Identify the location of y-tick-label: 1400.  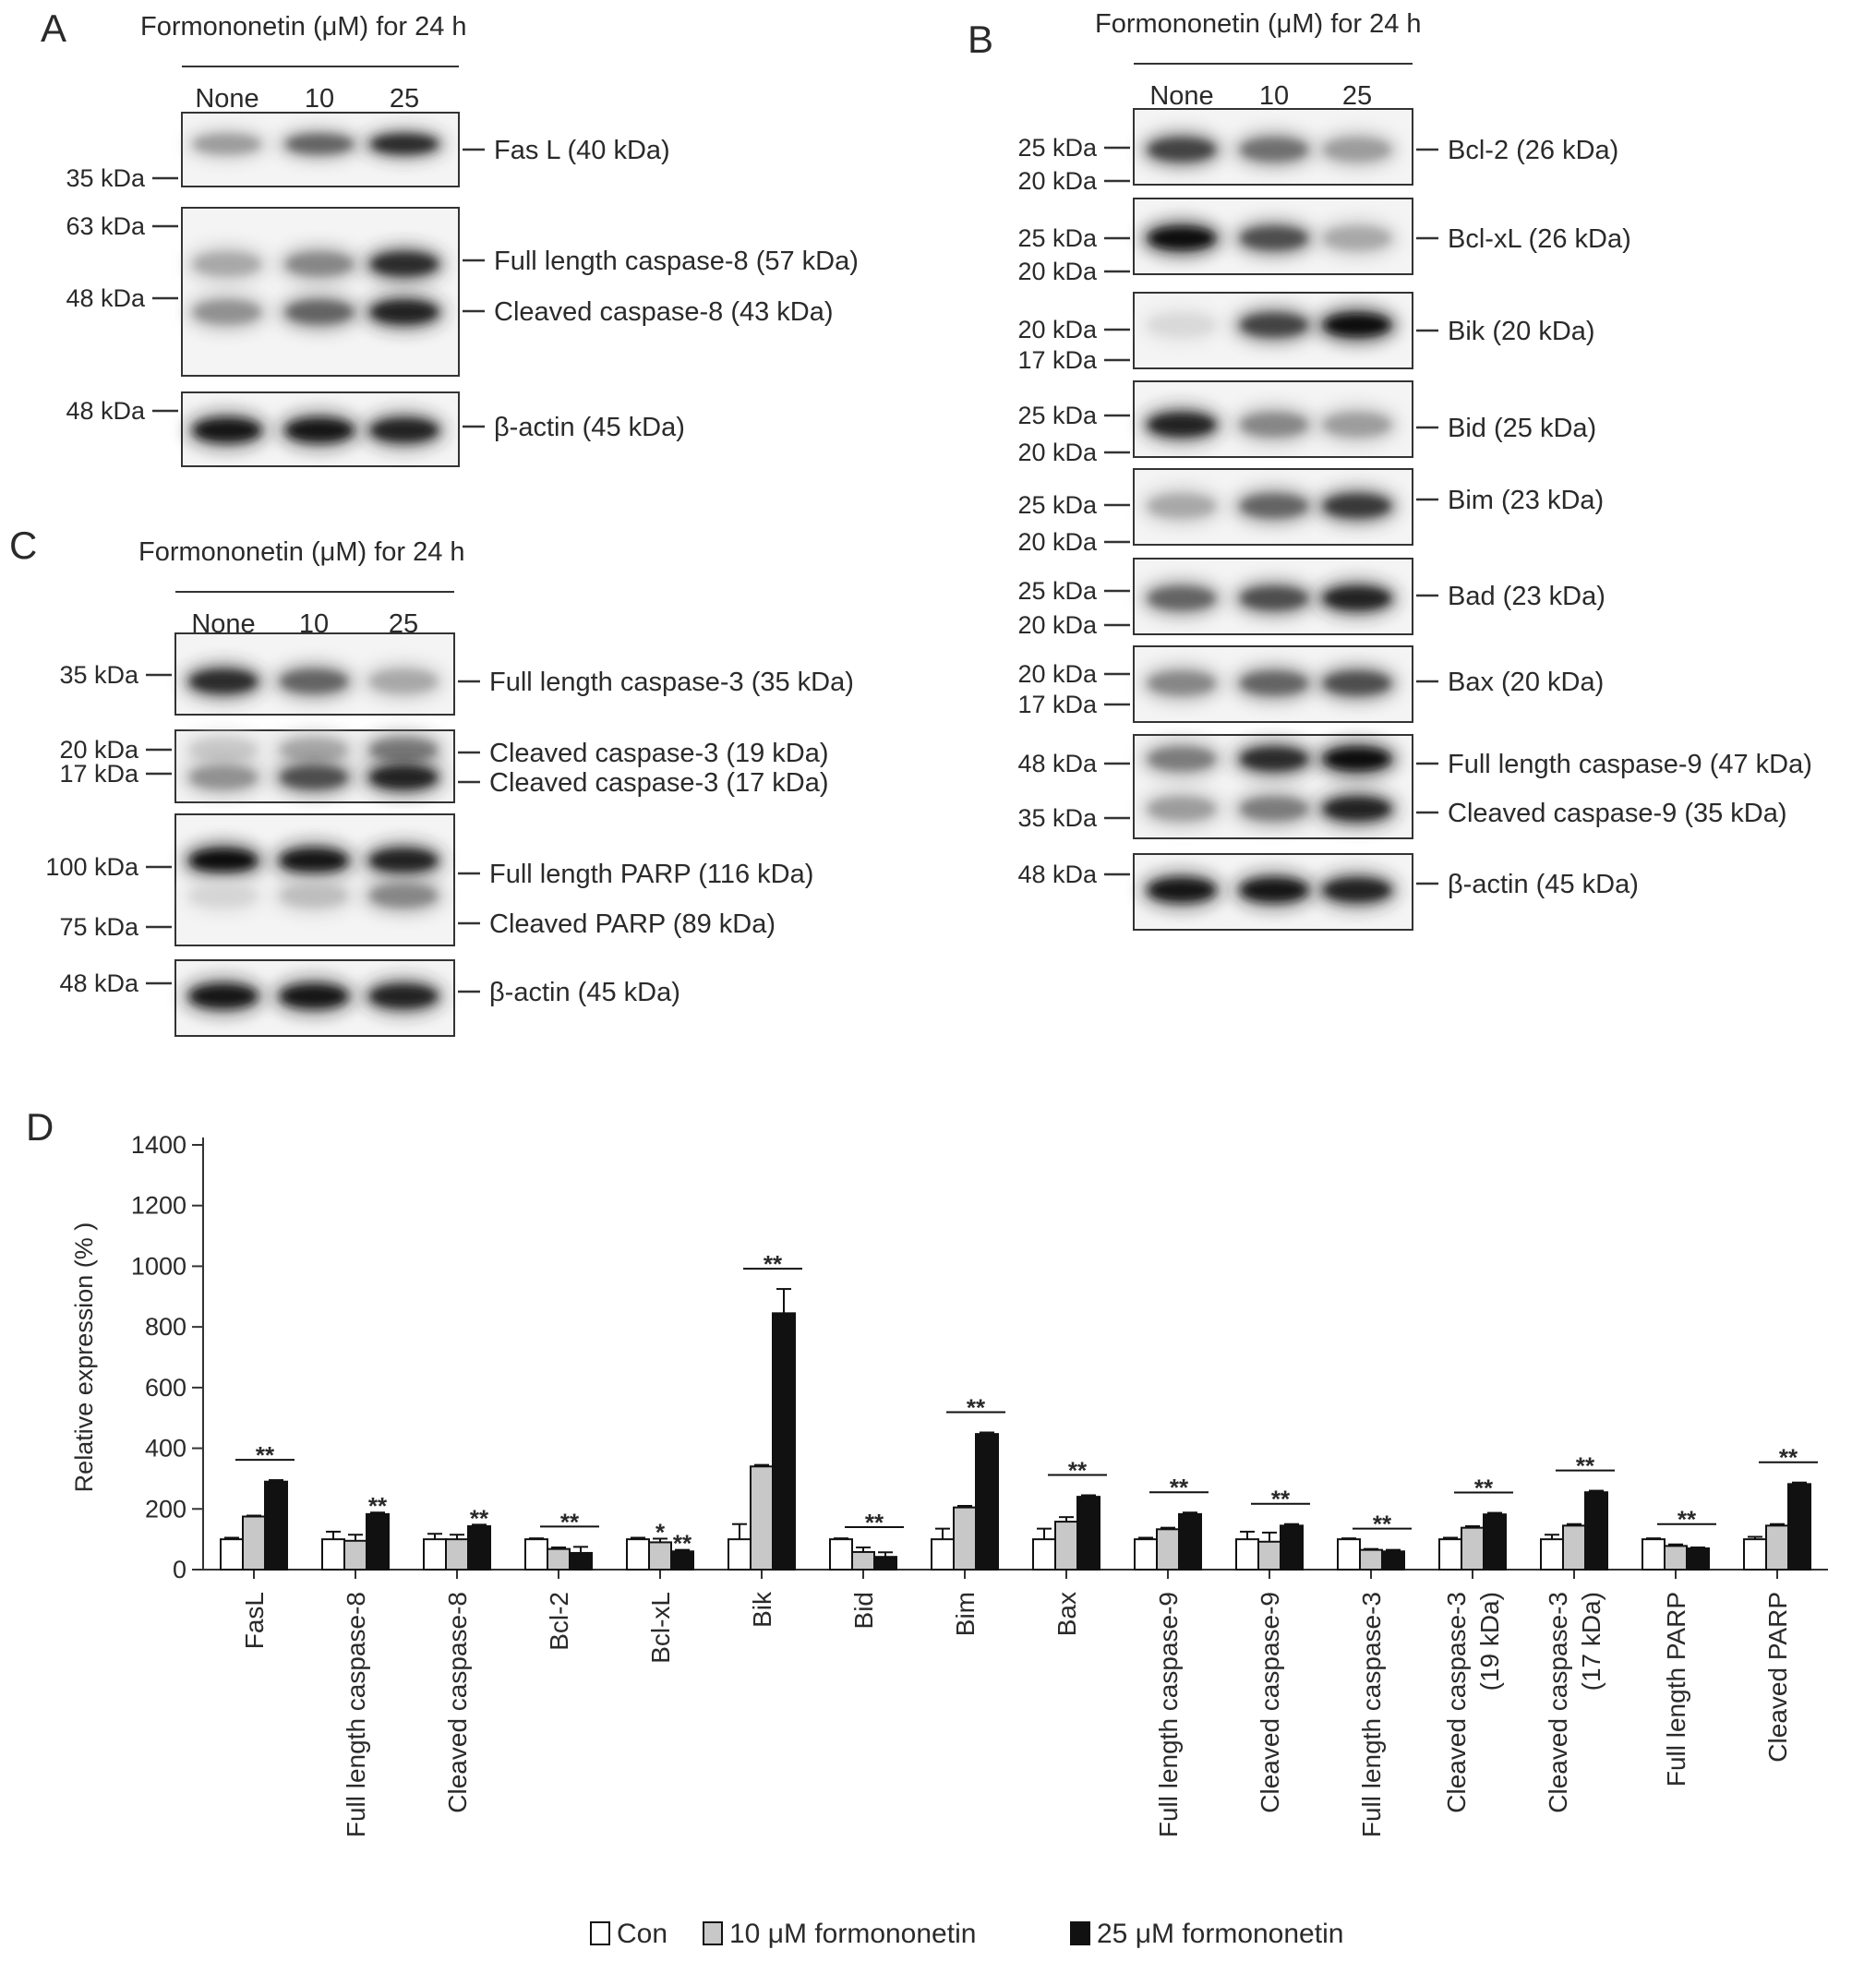
(158, 1145).